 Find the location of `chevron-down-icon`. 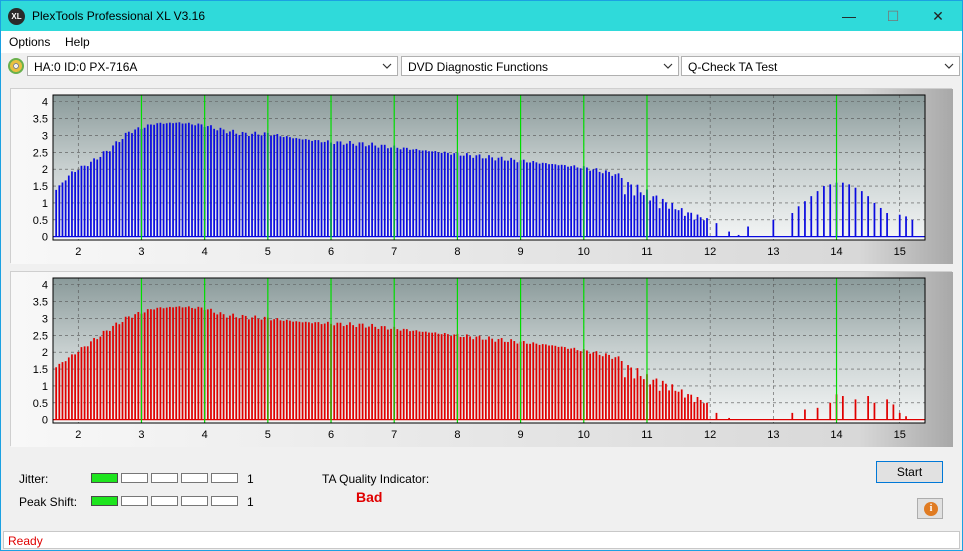

chevron-down-icon is located at coordinates (668, 66).